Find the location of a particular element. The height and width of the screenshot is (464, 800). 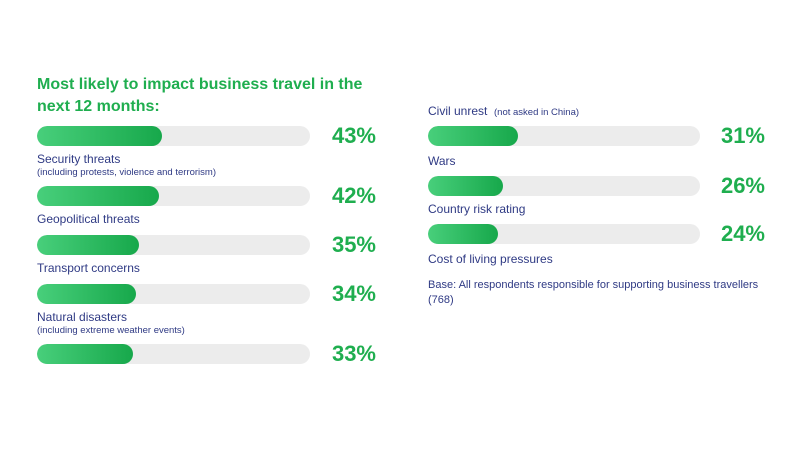

category-sublabel: (not asked in China) is located at coordinates (535, 112).